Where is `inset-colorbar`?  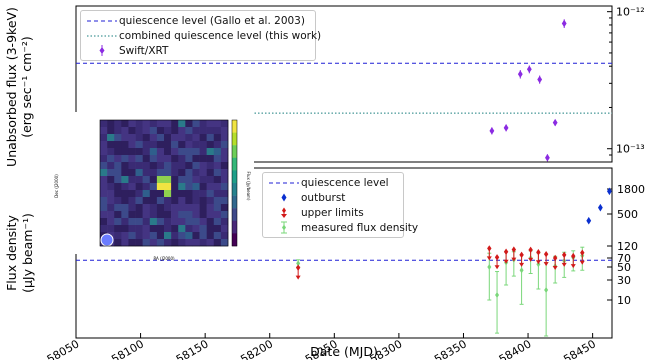
inset-colorbar is located at coordinates (234, 183).